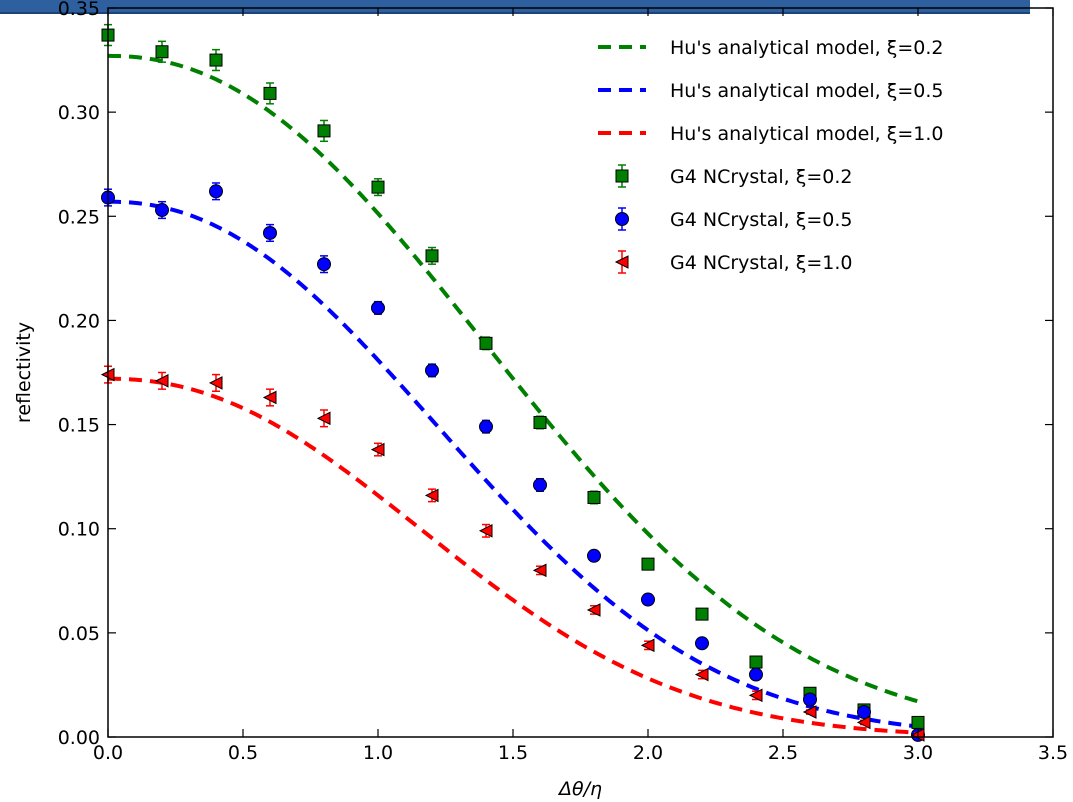 This screenshot has height=802, width=1073. Describe the element at coordinates (79, 113) in the screenshot. I see `y-tick-label: 0.30` at that location.